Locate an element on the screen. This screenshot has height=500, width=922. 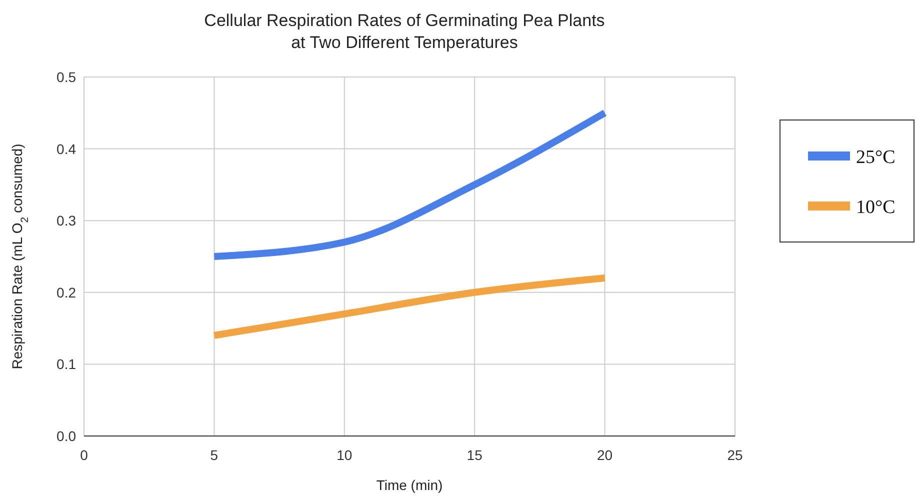
x-tick-label: 25 is located at coordinates (735, 455).